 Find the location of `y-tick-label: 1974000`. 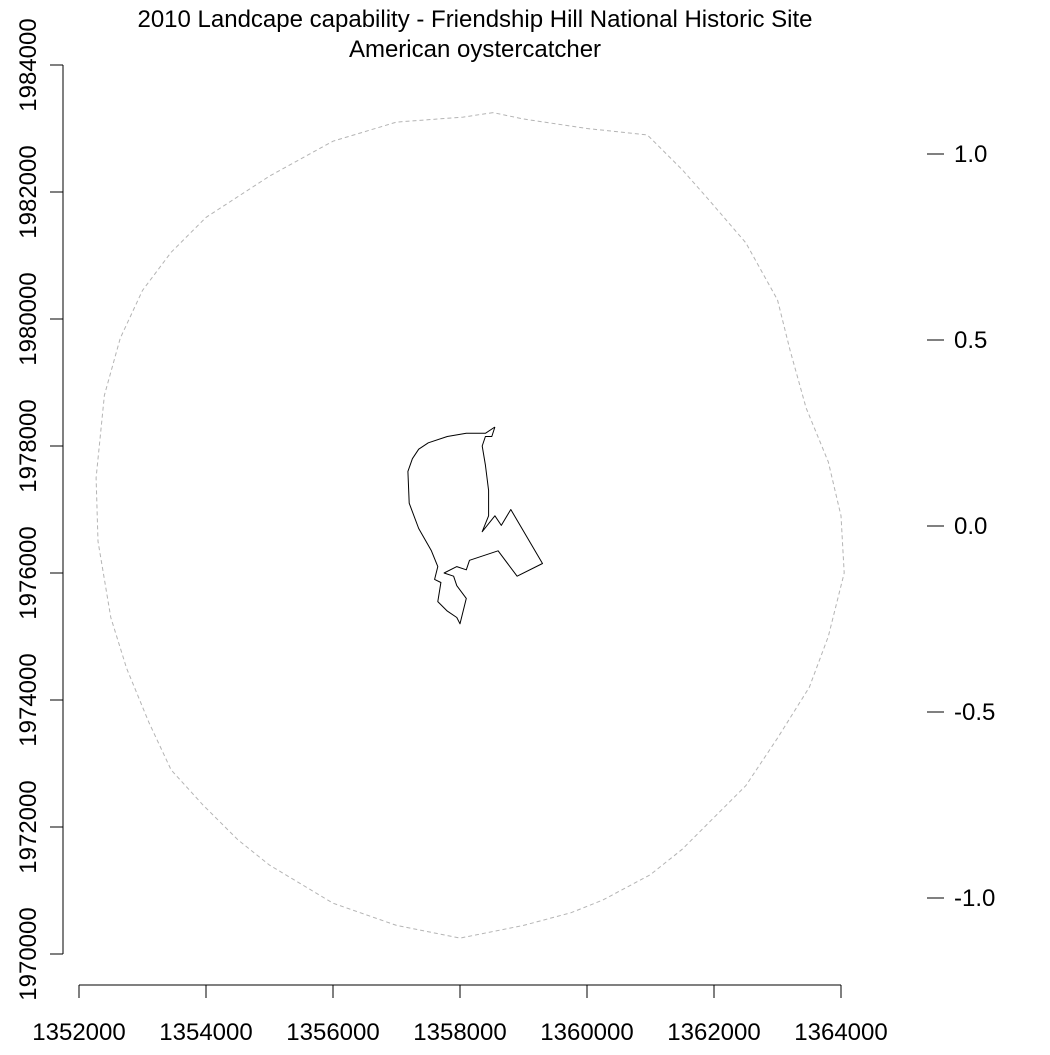

y-tick-label: 1974000 is located at coordinates (28, 699).